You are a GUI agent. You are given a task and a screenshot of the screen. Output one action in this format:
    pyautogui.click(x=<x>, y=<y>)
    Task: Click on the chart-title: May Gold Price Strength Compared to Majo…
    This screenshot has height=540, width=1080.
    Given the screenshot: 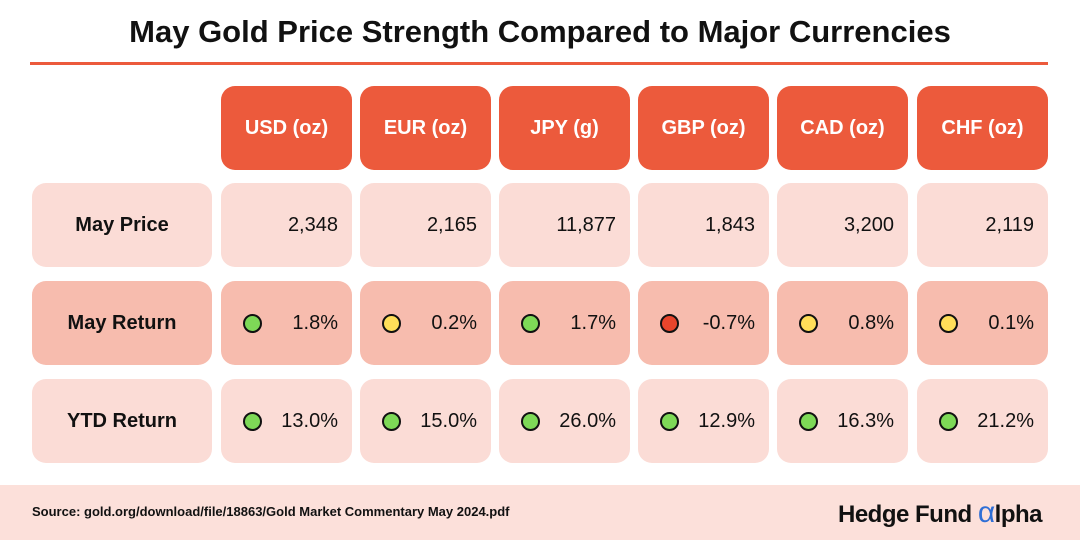 What is the action you would take?
    pyautogui.click(x=540, y=31)
    